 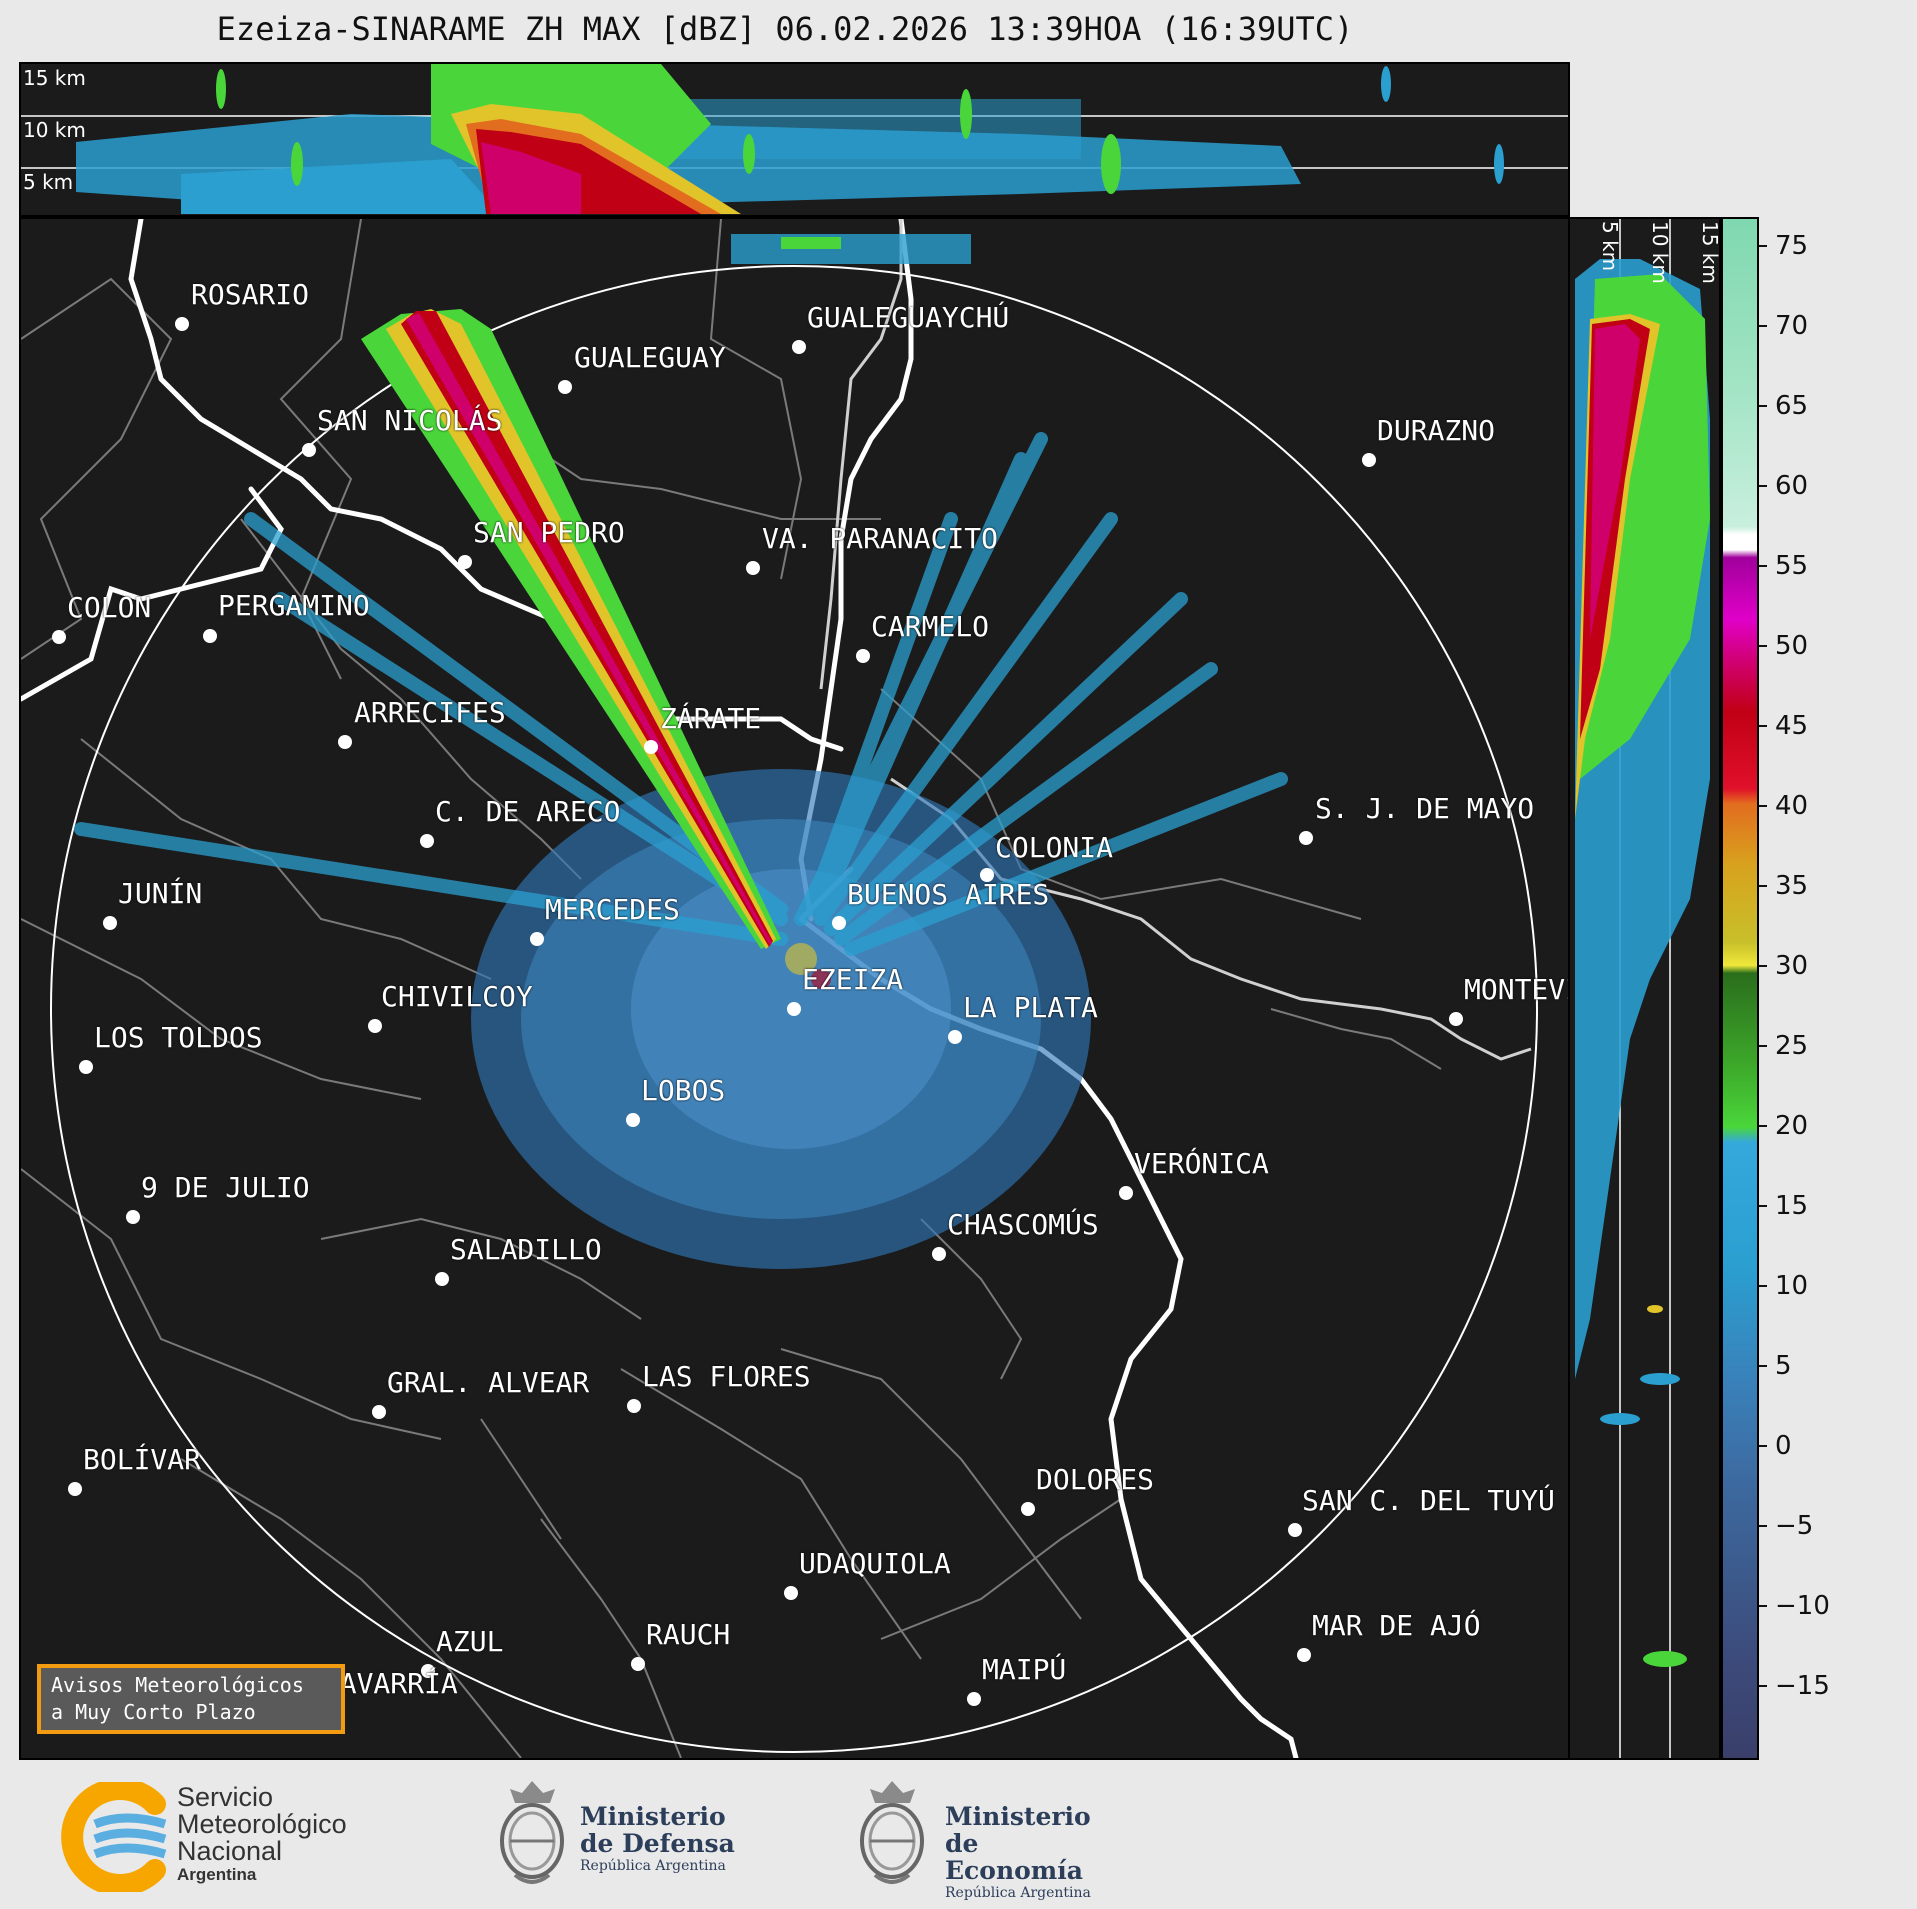 I want to click on economia-line-1: Ministerio, so click(x=1018, y=1816).